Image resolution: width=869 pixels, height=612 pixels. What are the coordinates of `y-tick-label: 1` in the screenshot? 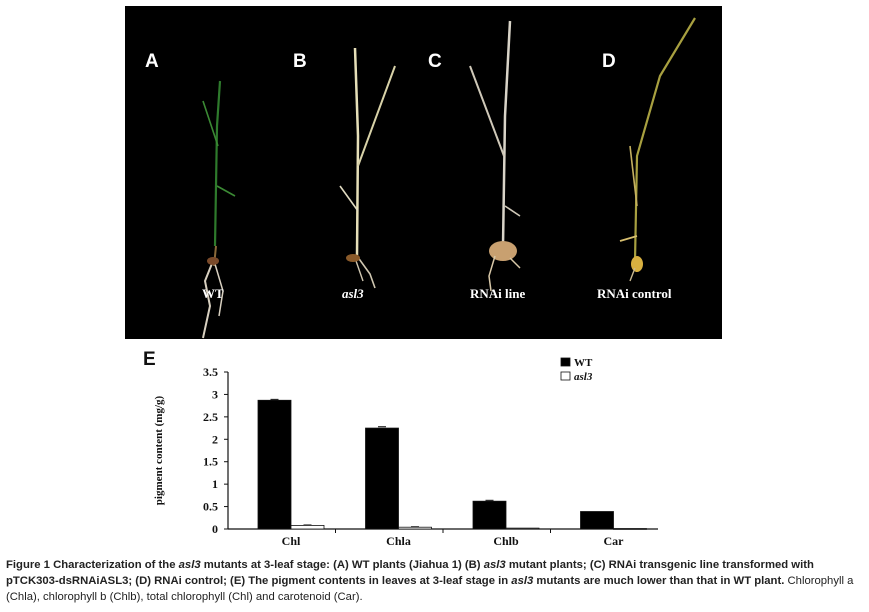 It's located at (215, 484).